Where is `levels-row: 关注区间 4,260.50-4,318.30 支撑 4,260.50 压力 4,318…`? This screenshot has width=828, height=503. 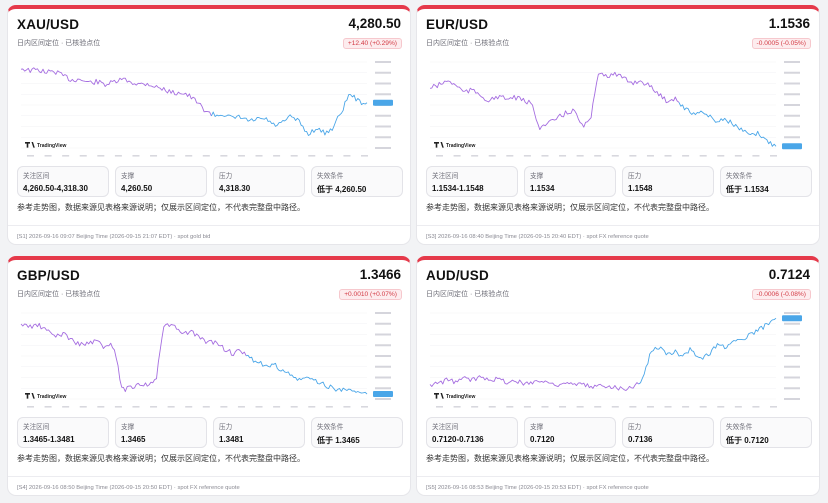
levels-row: 关注区间 4,260.50-4,318.30 支撑 4,260.50 压力 4,318… is located at coordinates (210, 181).